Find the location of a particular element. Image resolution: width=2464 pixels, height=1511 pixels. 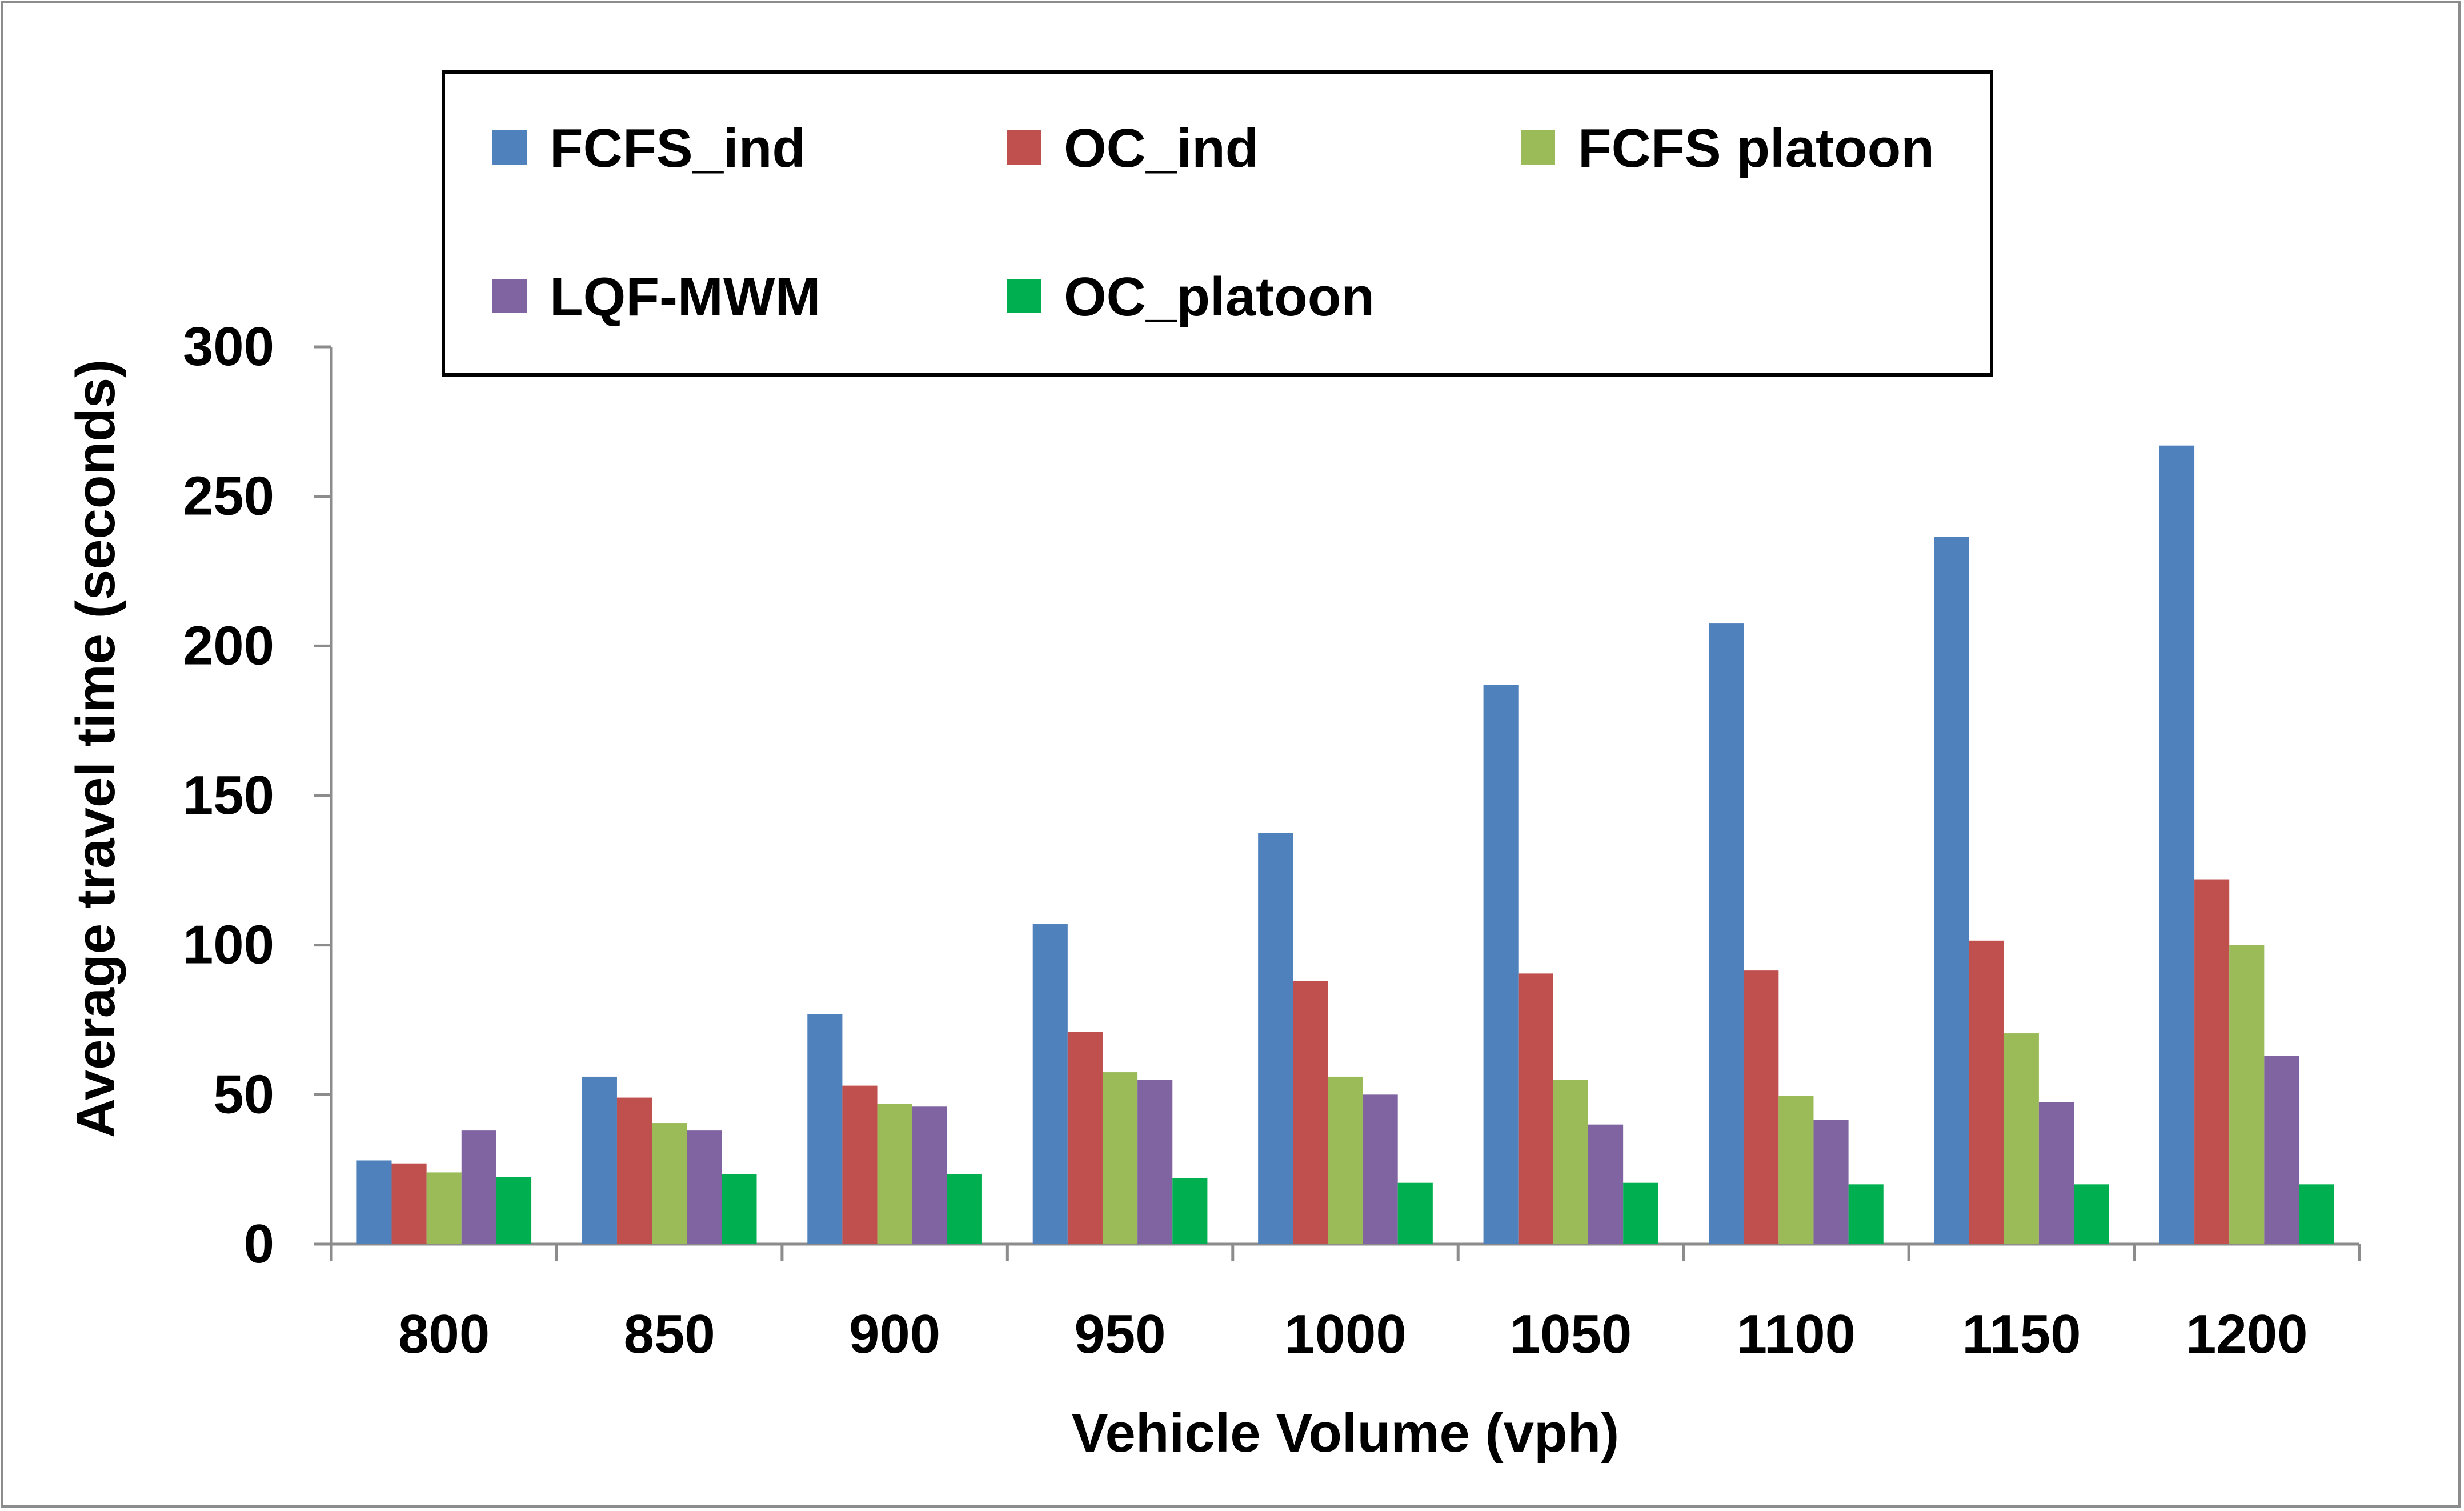

y-tick-label: 100 is located at coordinates (228, 945).